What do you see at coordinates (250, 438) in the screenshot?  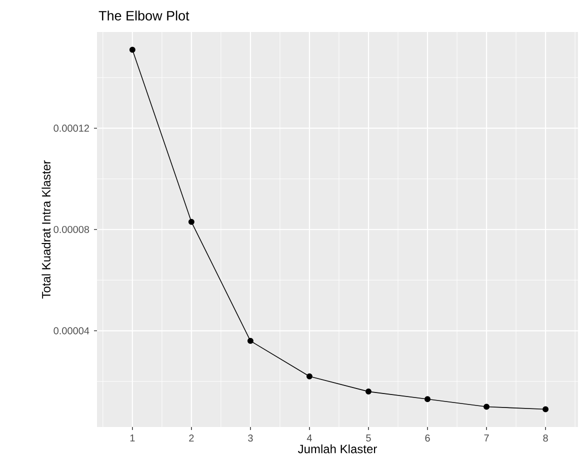 I see `x-tick-label: 3` at bounding box center [250, 438].